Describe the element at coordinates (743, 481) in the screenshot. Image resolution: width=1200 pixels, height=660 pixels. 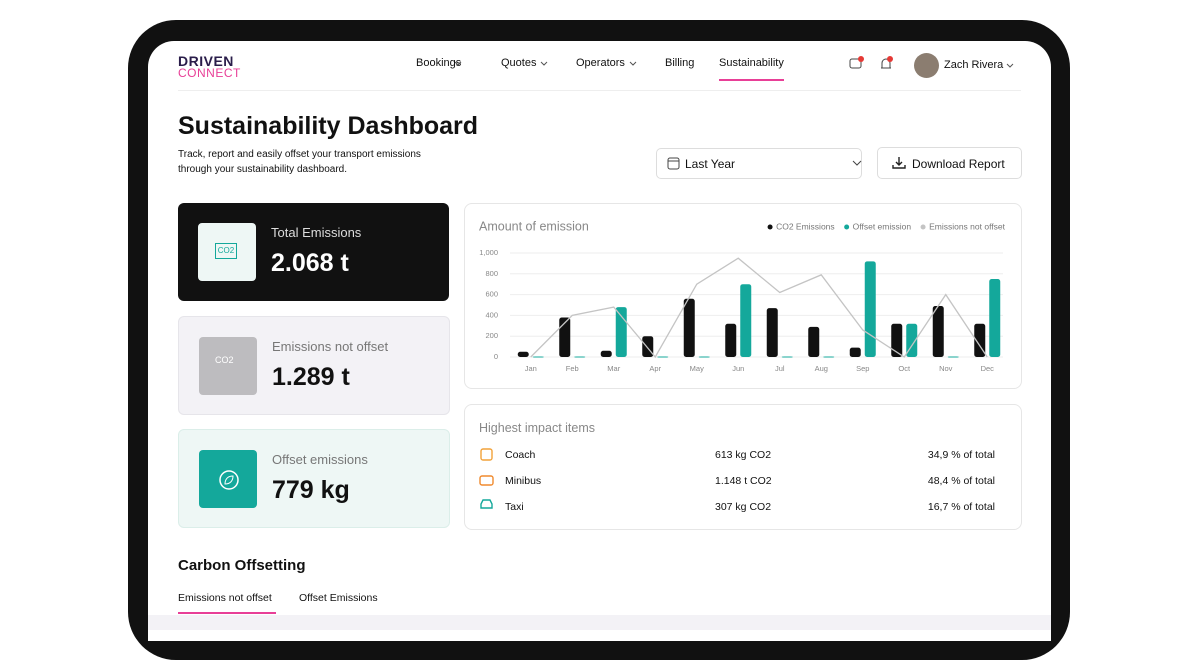
I see `impact-cell: 1.148 t CO2` at that location.